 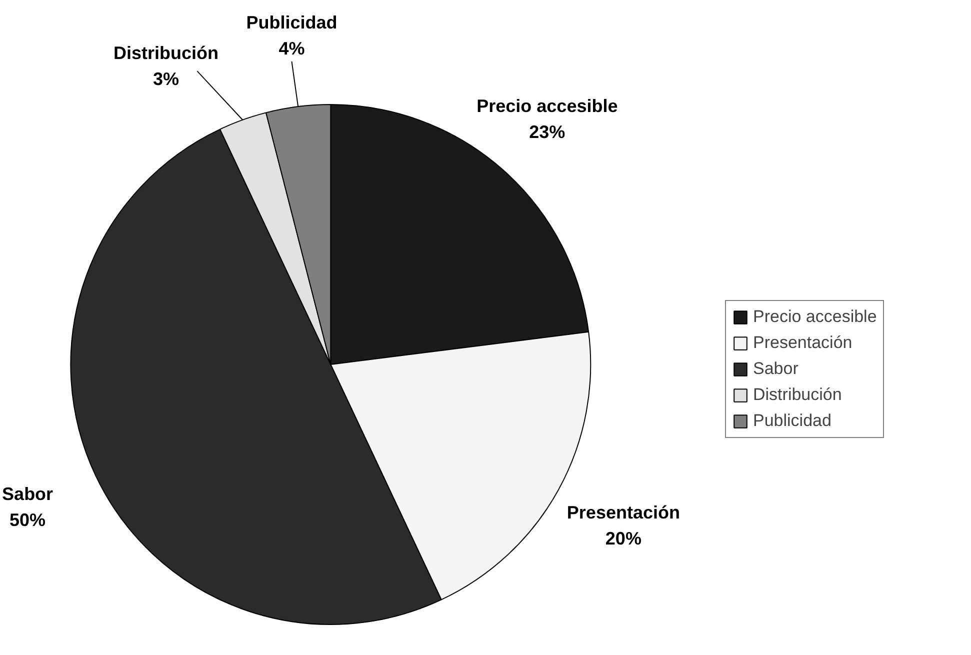 I want to click on slice-label: Distribución, so click(x=165, y=52).